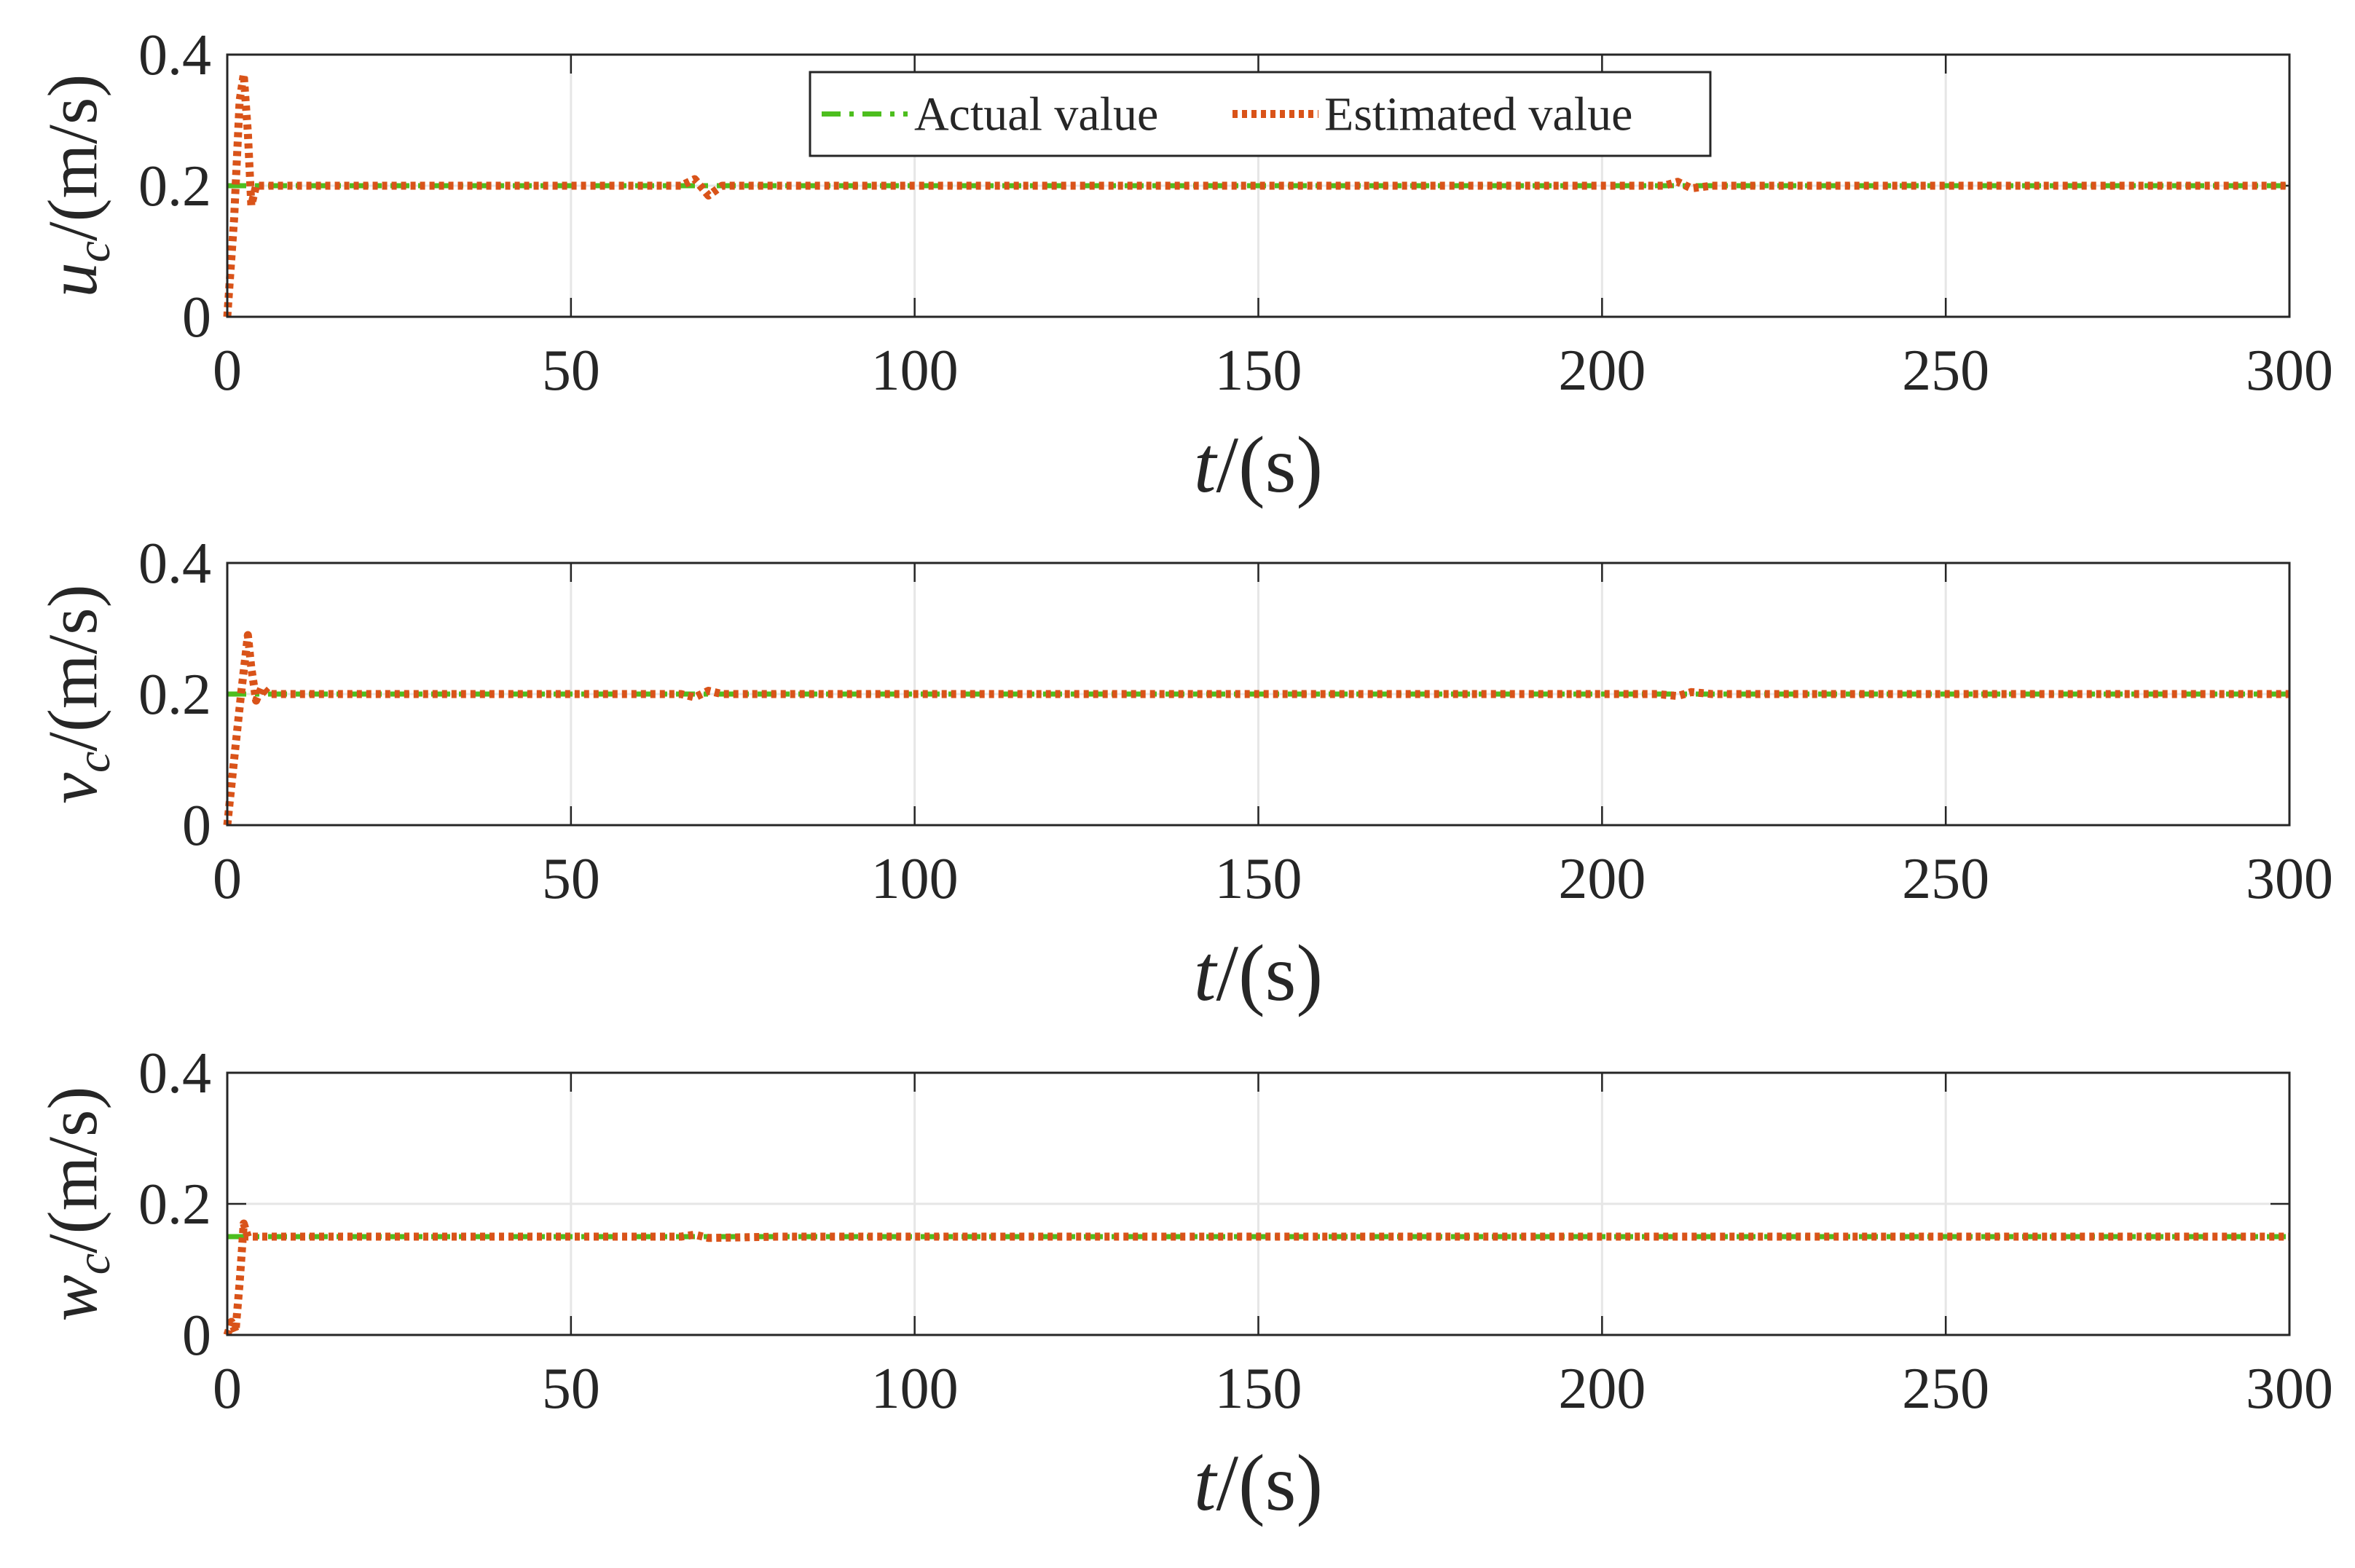 The height and width of the screenshot is (1568, 2355). I want to click on y-axis-label: vc/(m/s), so click(77, 693).